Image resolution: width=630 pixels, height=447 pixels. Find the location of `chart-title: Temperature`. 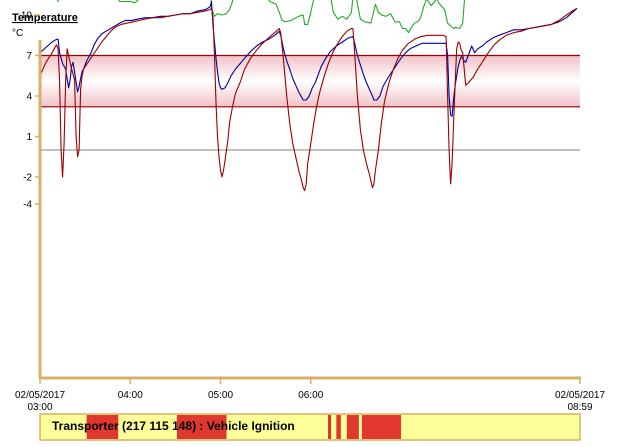

chart-title: Temperature is located at coordinates (45, 18).